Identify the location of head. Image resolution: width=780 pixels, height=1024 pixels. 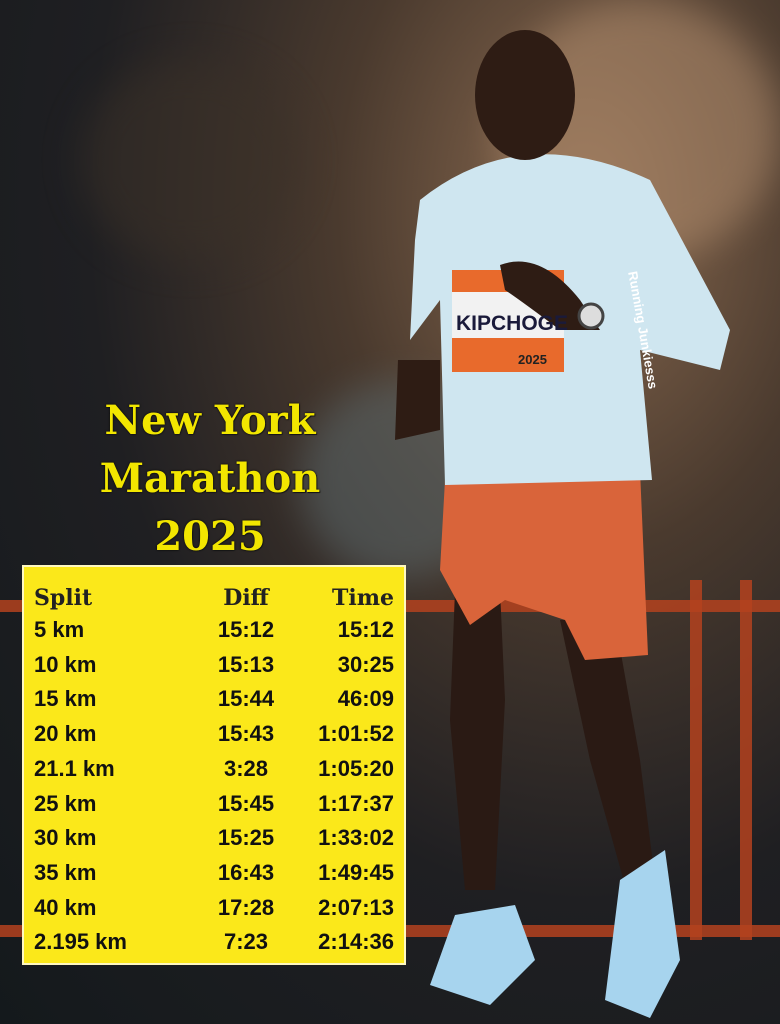
(525, 95).